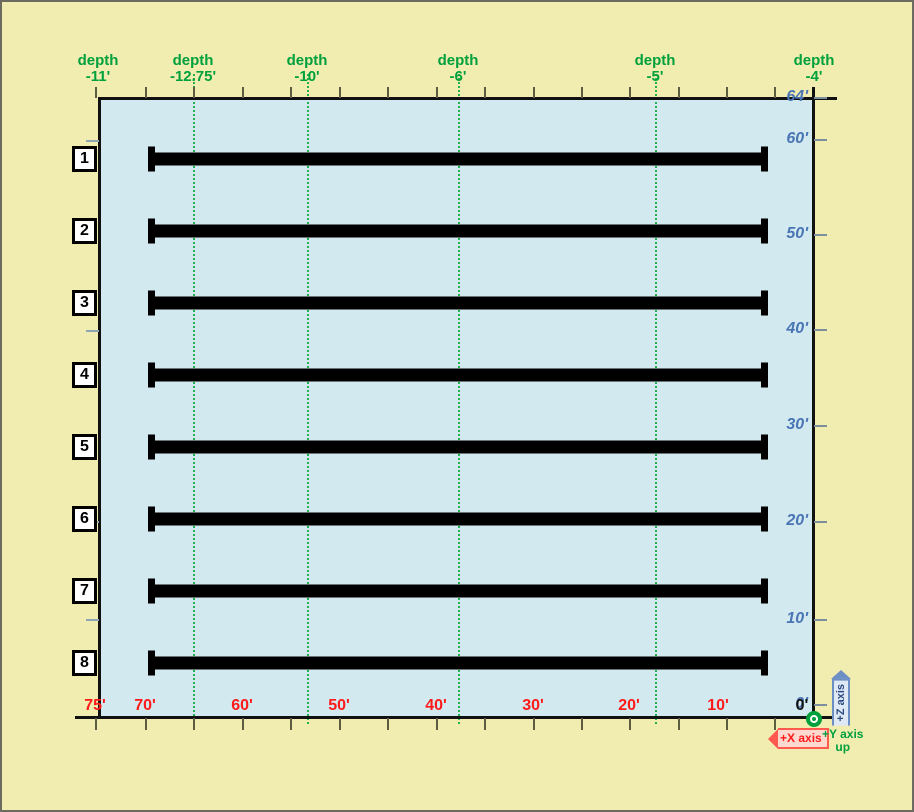  I want to click on x-axis-tick-label: 75', so click(95, 705).